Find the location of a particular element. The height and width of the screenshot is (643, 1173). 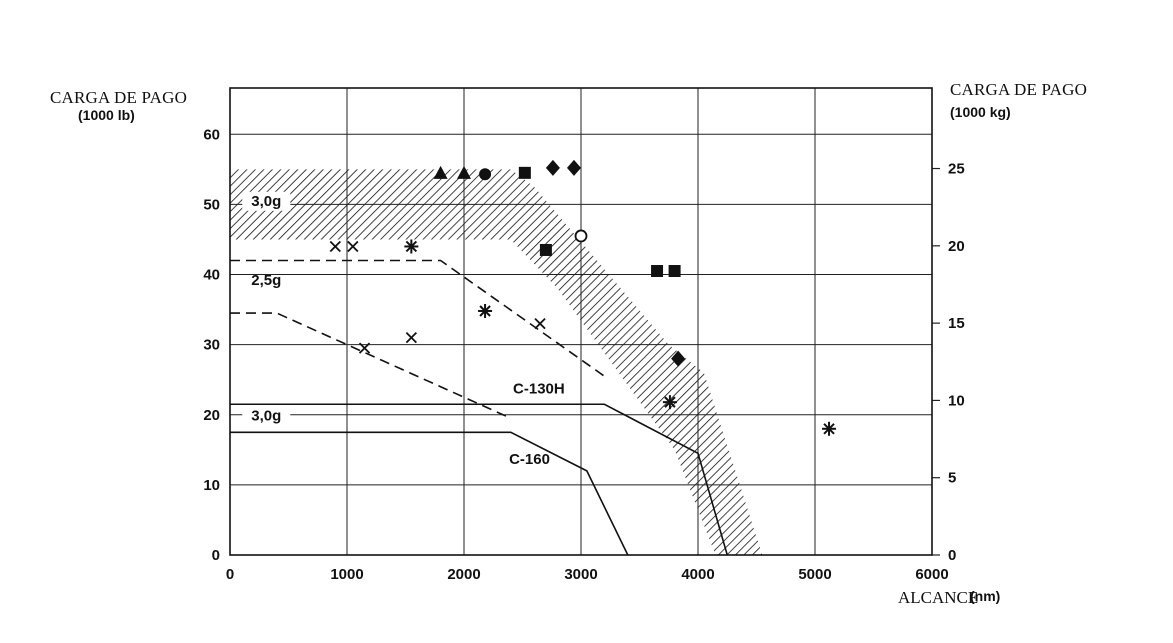

x-tick-label: 6000 is located at coordinates (931, 574).